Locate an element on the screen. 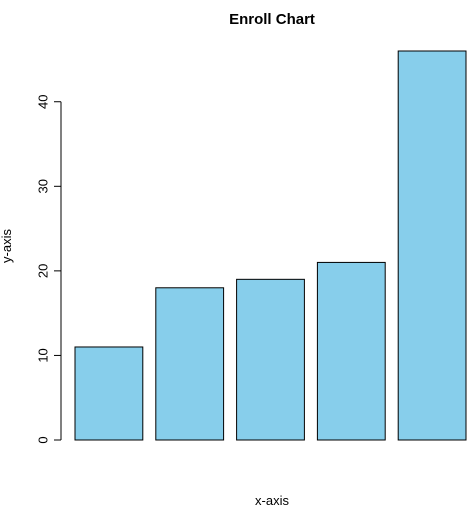  x-axis-label: x-axis is located at coordinates (272, 500).